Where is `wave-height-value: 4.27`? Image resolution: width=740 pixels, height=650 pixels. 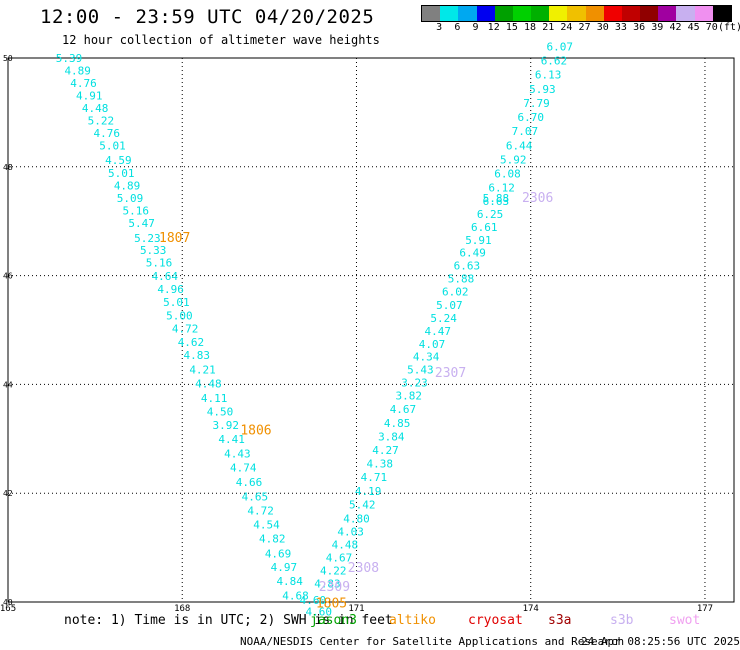
wave-height-value: 4.27 is located at coordinates (385, 450).